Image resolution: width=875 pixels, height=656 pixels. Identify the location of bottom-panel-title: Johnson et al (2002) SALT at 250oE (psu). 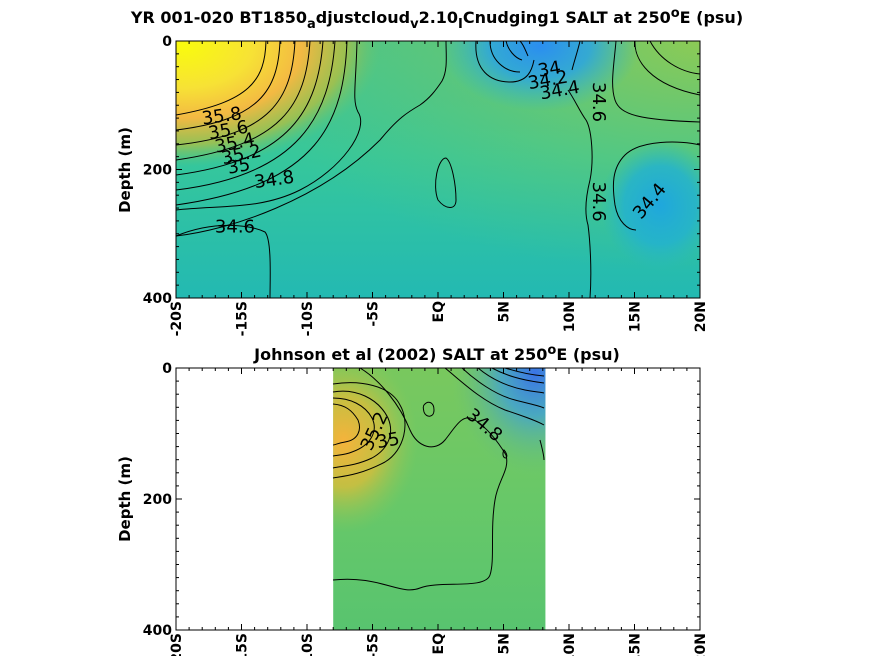
(436, 353).